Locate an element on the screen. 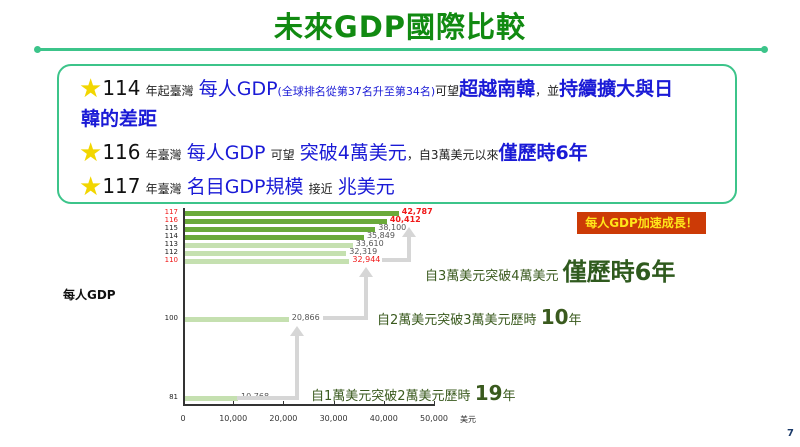  text: 接近 is located at coordinates (320, 189).